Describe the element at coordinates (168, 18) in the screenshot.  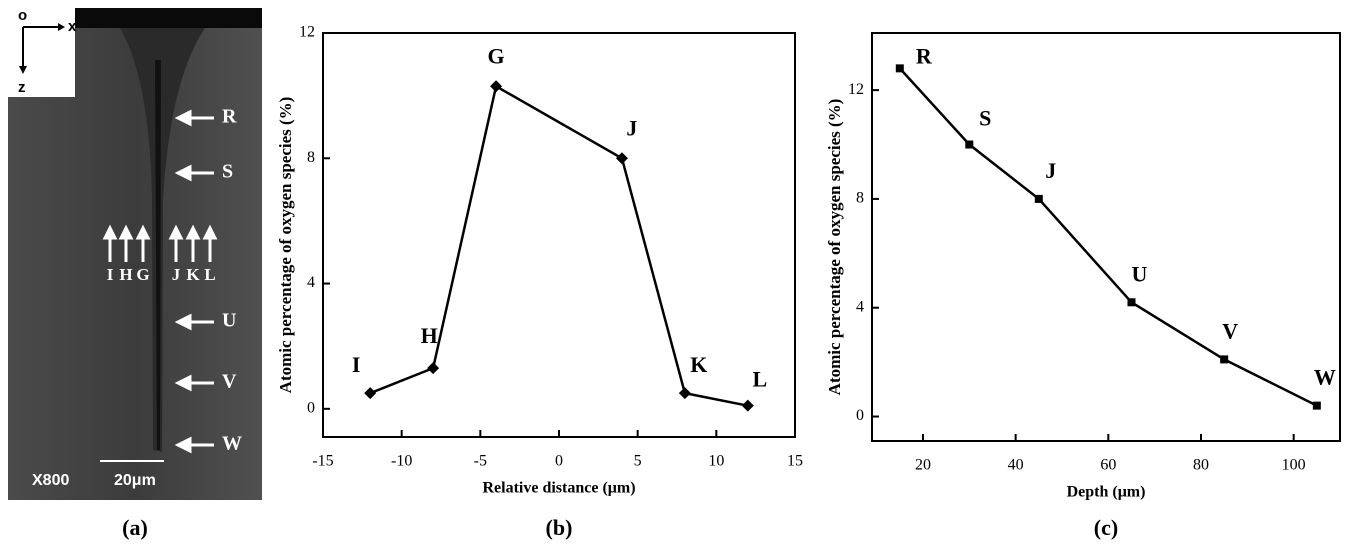
I see `sem-top-edge` at that location.